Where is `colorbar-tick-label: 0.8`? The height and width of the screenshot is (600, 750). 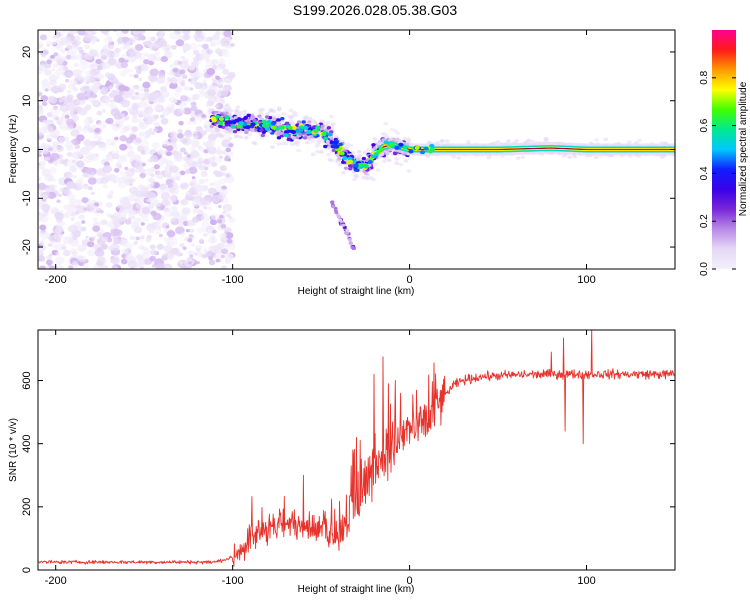 colorbar-tick-label: 0.8 is located at coordinates (704, 77).